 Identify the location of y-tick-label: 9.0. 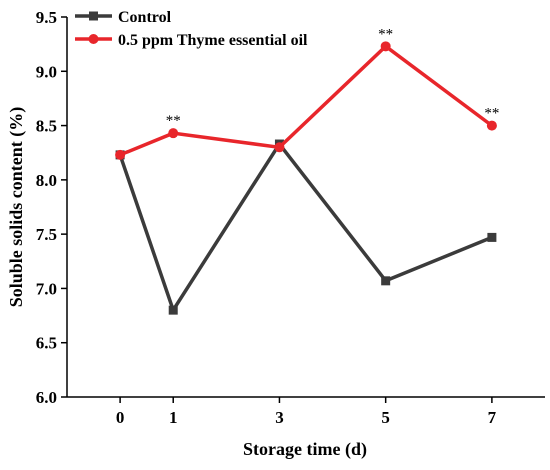
(46, 71).